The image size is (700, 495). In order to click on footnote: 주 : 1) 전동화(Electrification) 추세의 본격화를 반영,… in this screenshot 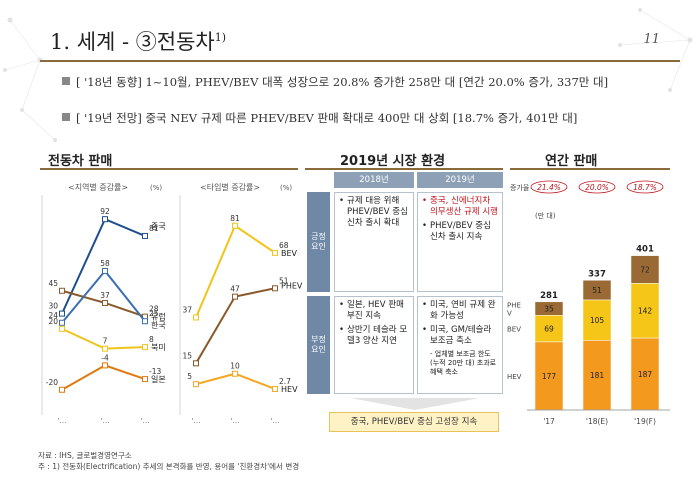, I will do `click(169, 466)`.